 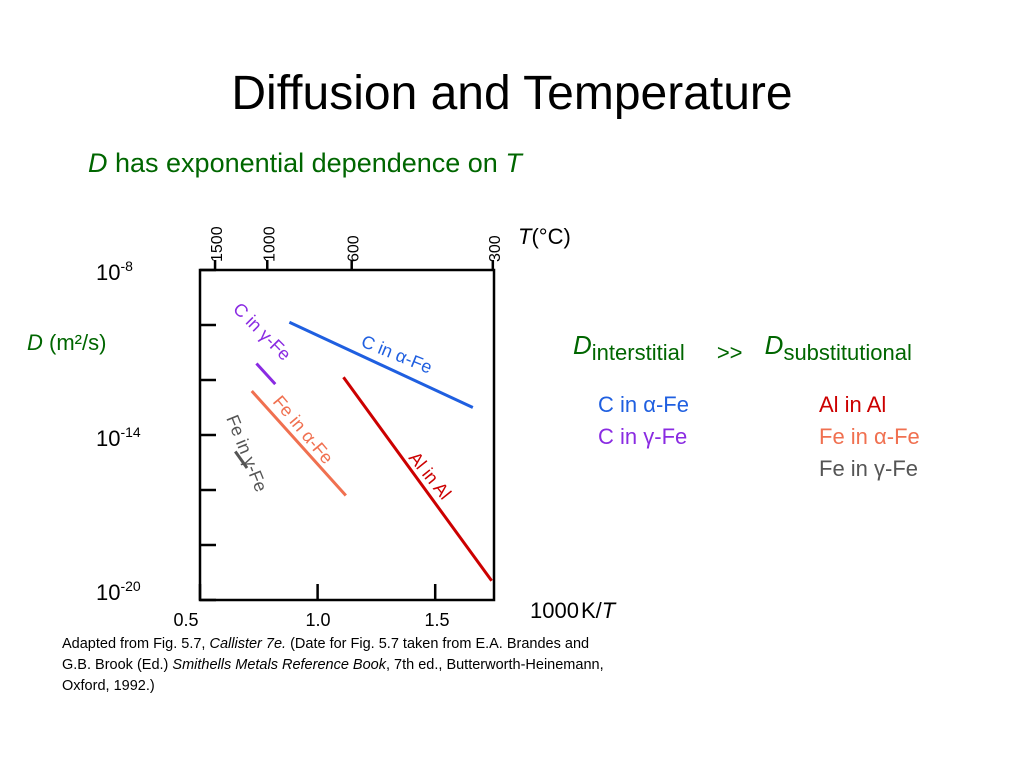 I want to click on top-axis-tick-labels: 1500 1000 600 300, so click(x=356, y=244).